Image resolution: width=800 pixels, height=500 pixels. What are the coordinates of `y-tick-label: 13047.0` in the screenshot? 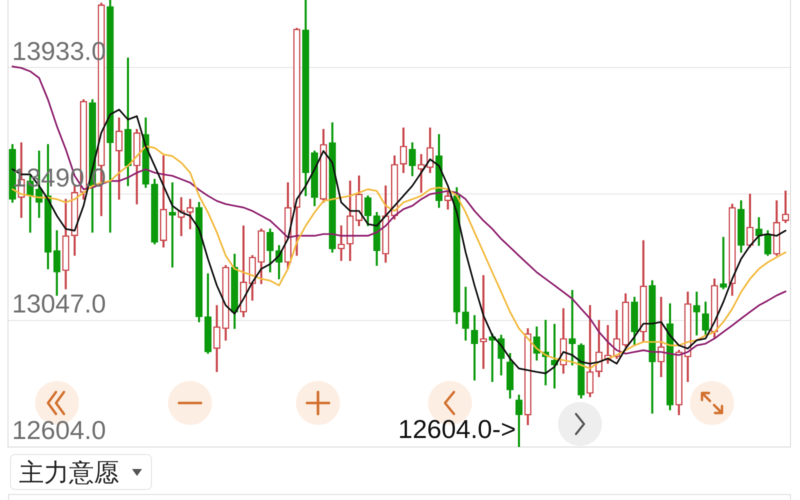 It's located at (59, 303).